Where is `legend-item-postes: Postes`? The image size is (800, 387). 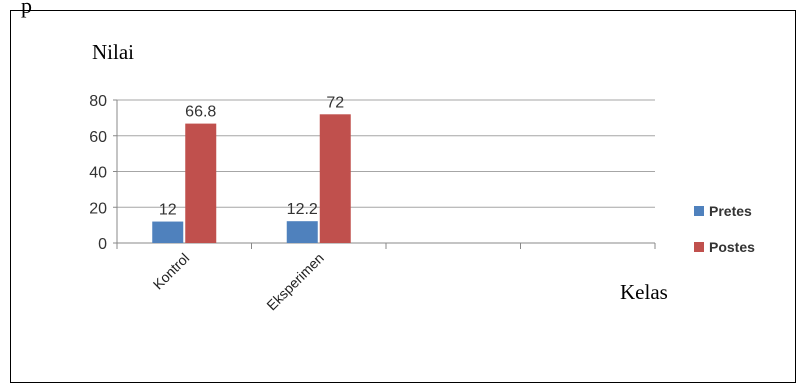
legend-item-postes: Postes is located at coordinates (724, 247).